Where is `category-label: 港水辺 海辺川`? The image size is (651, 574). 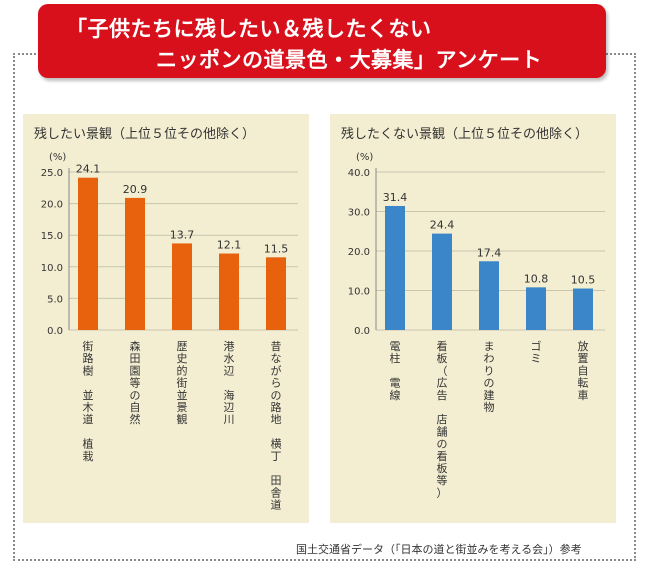 category-label: 港水辺 海辺川 is located at coordinates (229, 383).